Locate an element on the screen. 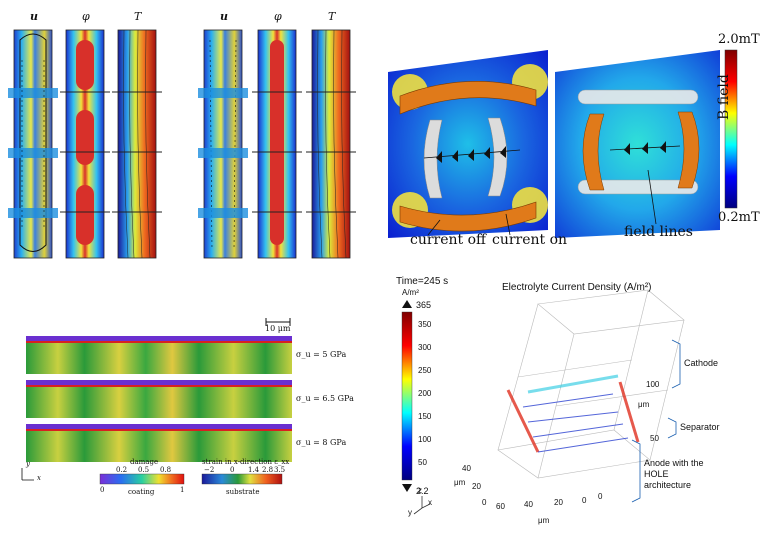 The image size is (769, 537). label-phi-1: φ is located at coordinates (86, 16).